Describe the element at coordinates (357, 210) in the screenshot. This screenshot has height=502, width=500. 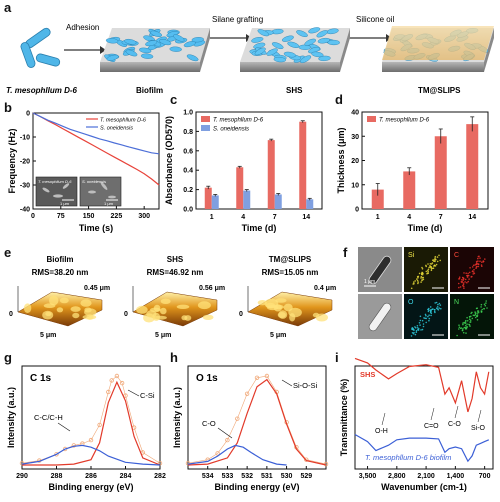
I see `y-tick-label: 0` at that location.